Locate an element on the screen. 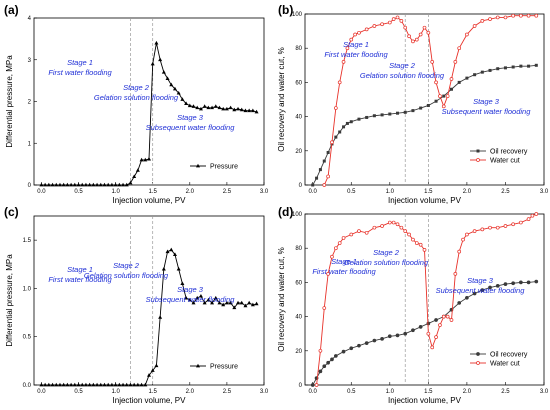 The width and height of the screenshot is (550, 410). y-tick-label: 40 is located at coordinates (298, 318).